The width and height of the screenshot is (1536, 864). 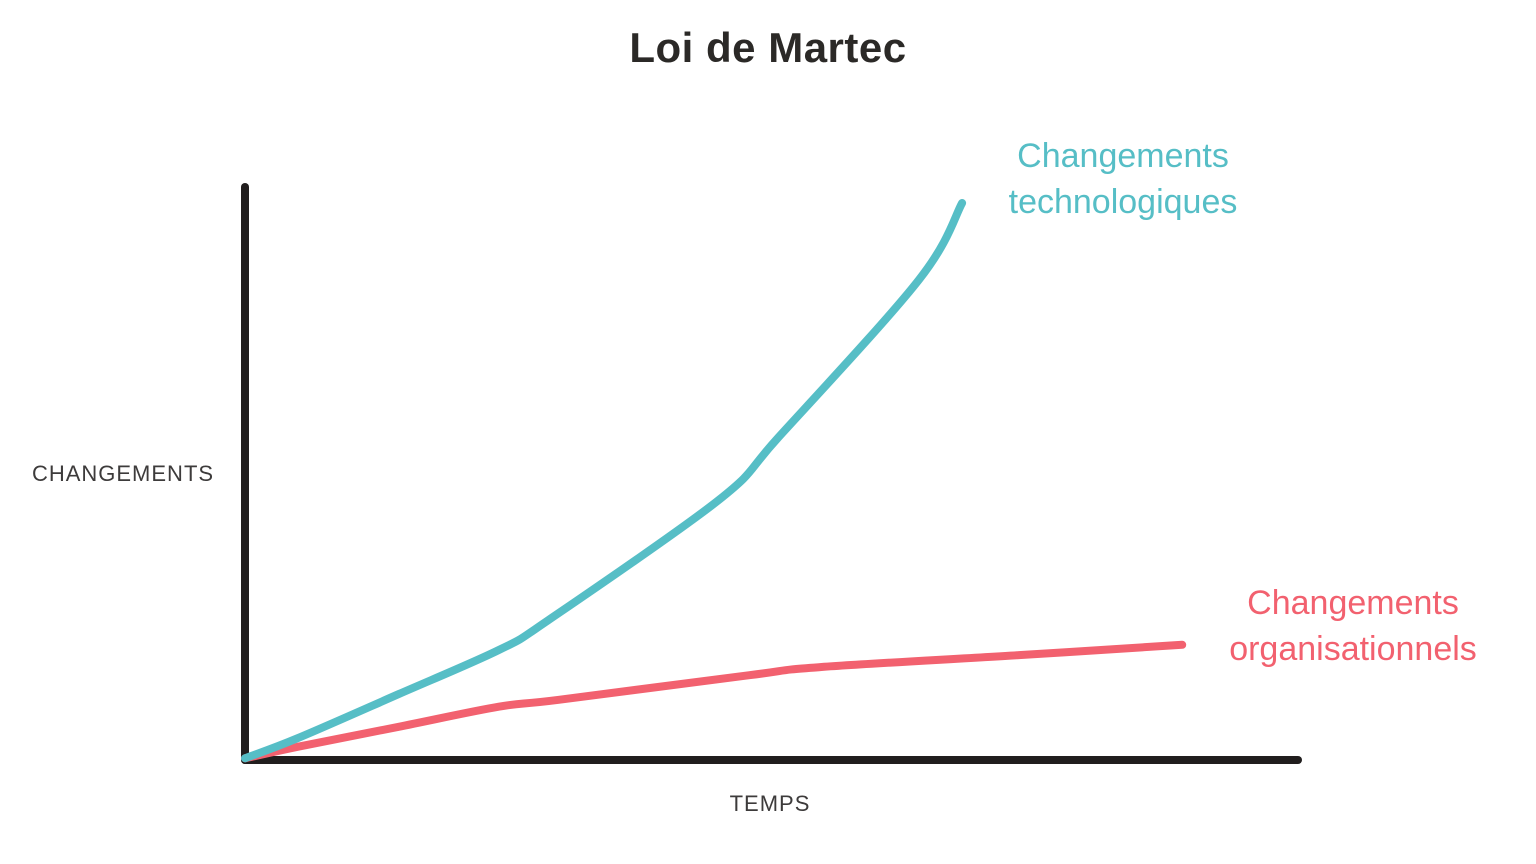 What do you see at coordinates (123, 473) in the screenshot?
I see `y-axis-label: CHANGEMENTS` at bounding box center [123, 473].